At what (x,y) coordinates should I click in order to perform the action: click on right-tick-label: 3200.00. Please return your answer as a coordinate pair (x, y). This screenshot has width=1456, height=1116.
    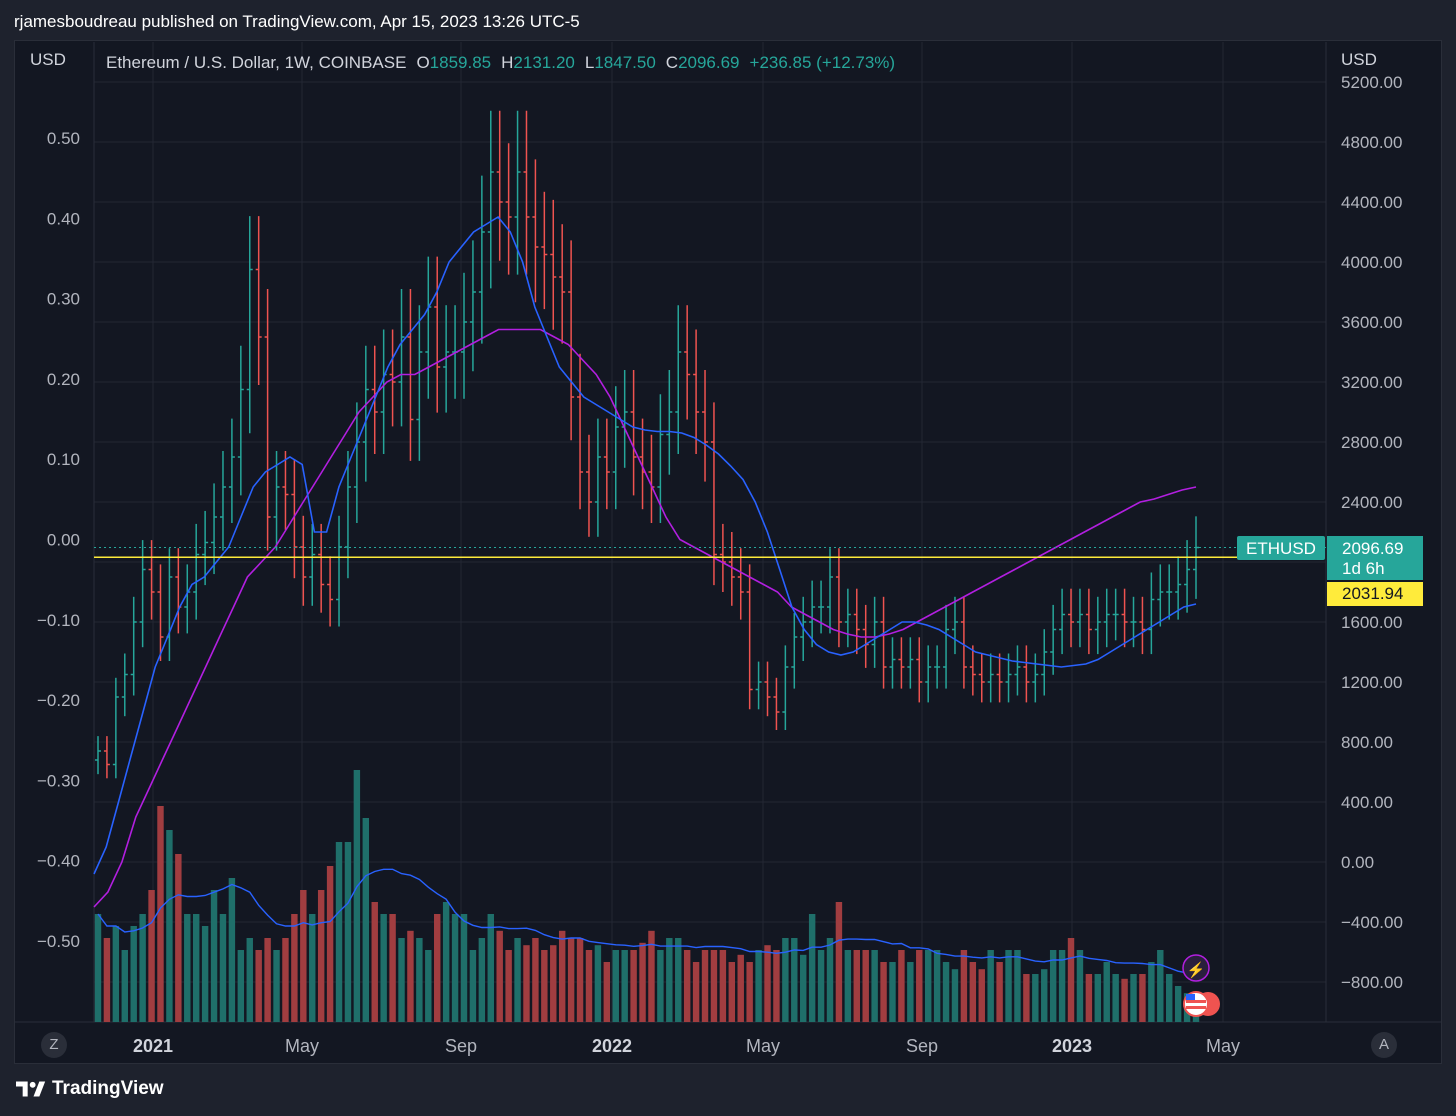
    Looking at the image, I should click on (1371, 382).